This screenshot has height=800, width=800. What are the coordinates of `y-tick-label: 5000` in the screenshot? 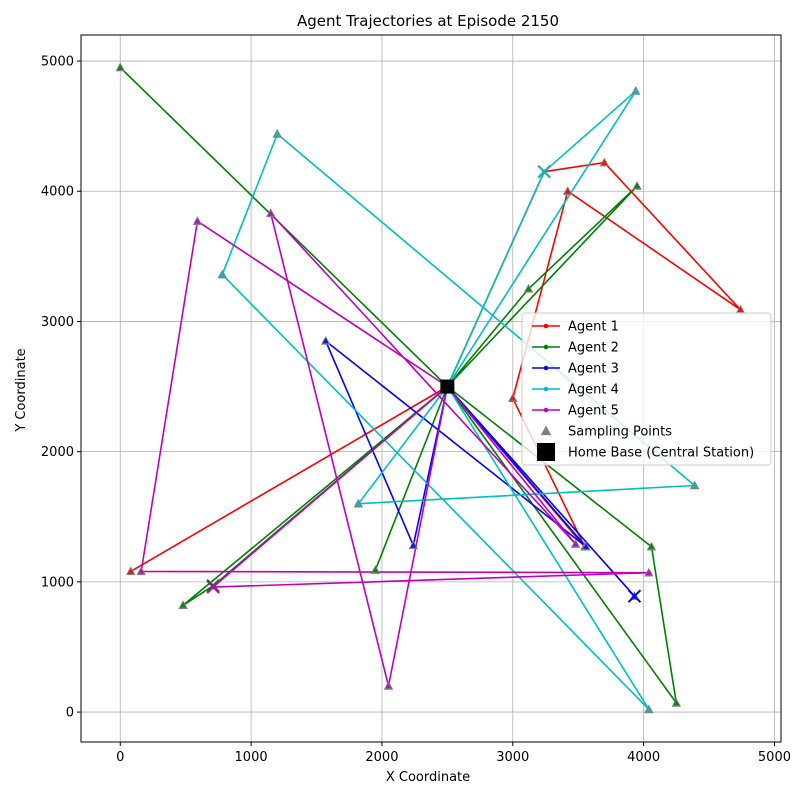 It's located at (57, 62).